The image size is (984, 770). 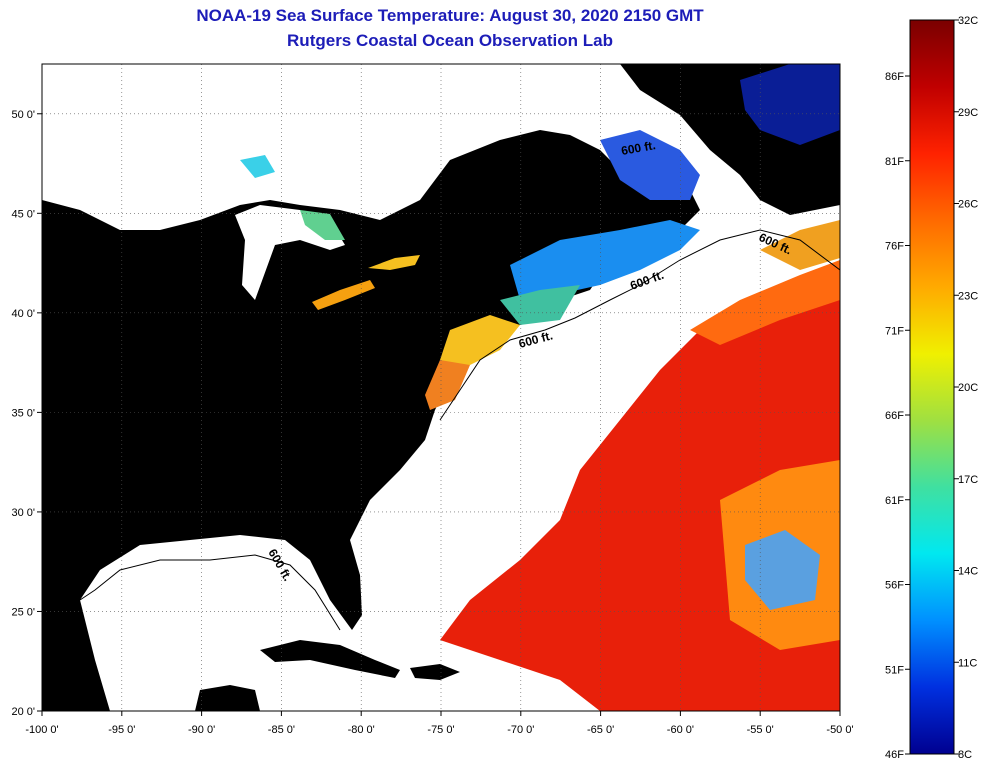 I want to click on colorbar-celsius-label: 29C, so click(x=968, y=113).